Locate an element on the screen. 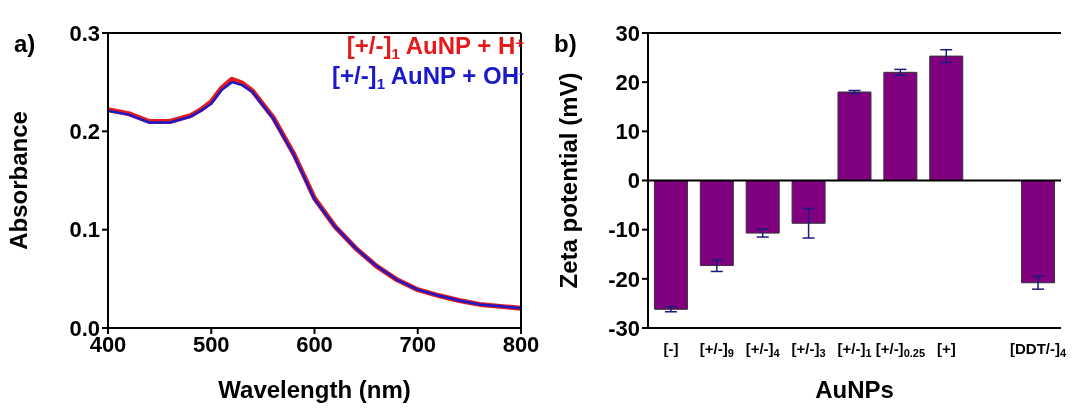  y-tick-label: -30 is located at coordinates (624, 328).